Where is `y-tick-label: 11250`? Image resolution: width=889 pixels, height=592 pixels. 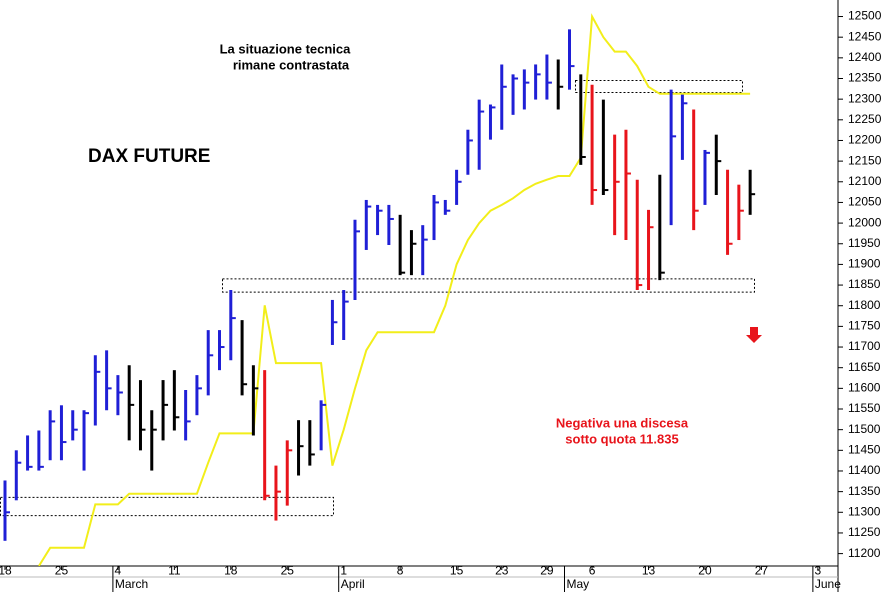
y-tick-label: 11250 is located at coordinates (864, 532).